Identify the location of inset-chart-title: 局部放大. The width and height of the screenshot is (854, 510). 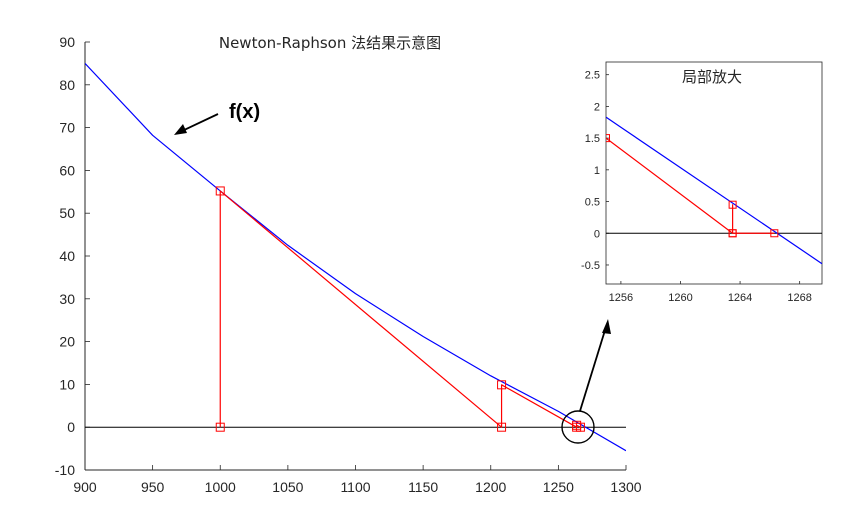
(712, 77).